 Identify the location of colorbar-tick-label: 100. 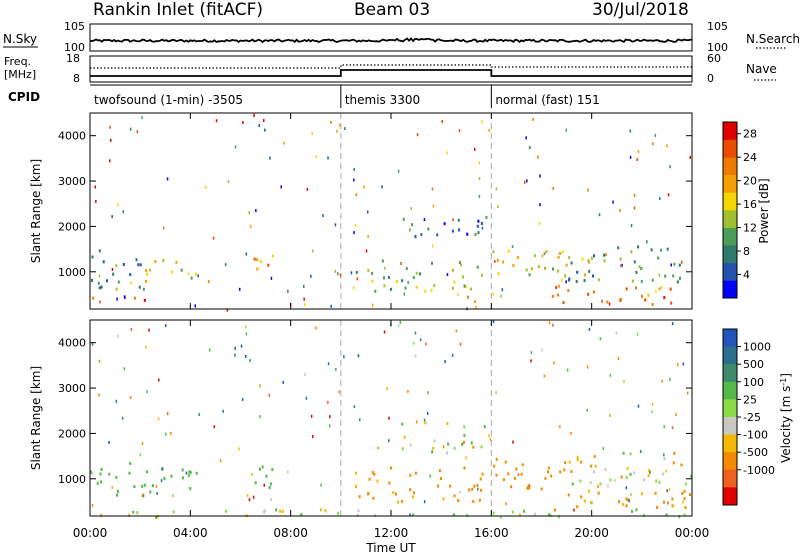
(753, 382).